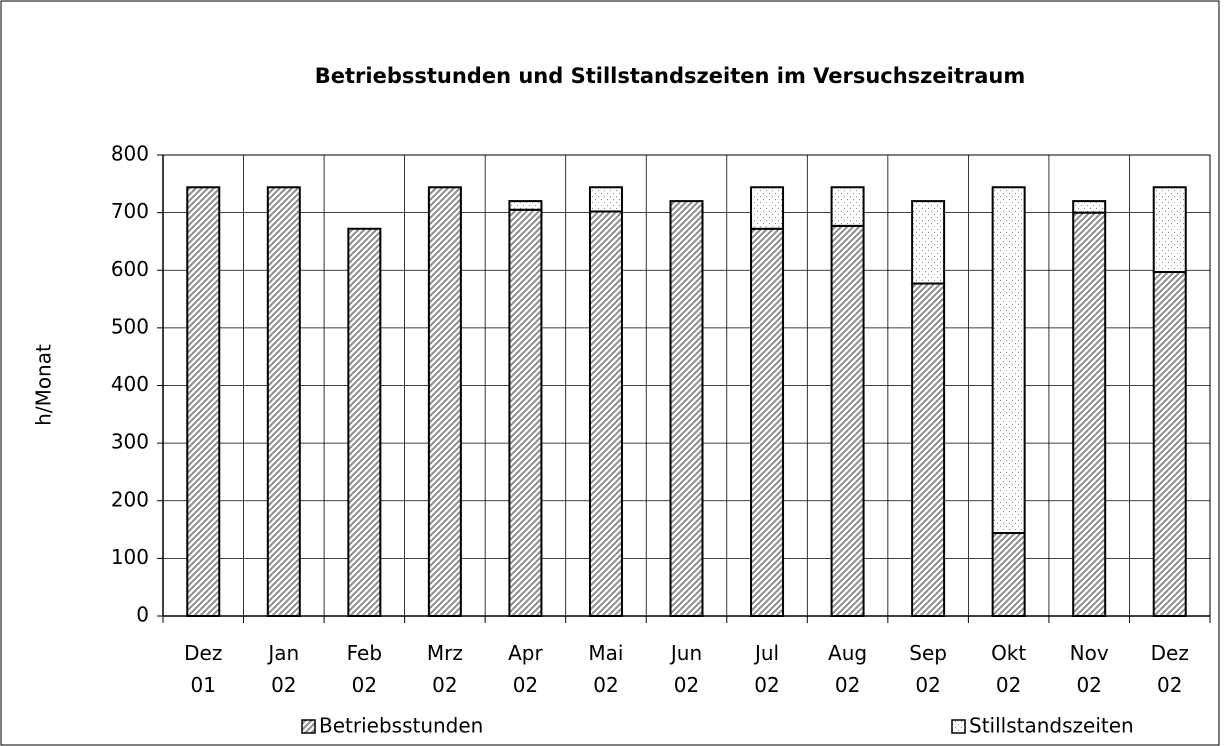 This screenshot has width=1229, height=746. I want to click on y-tick-label: 800, so click(130, 154).